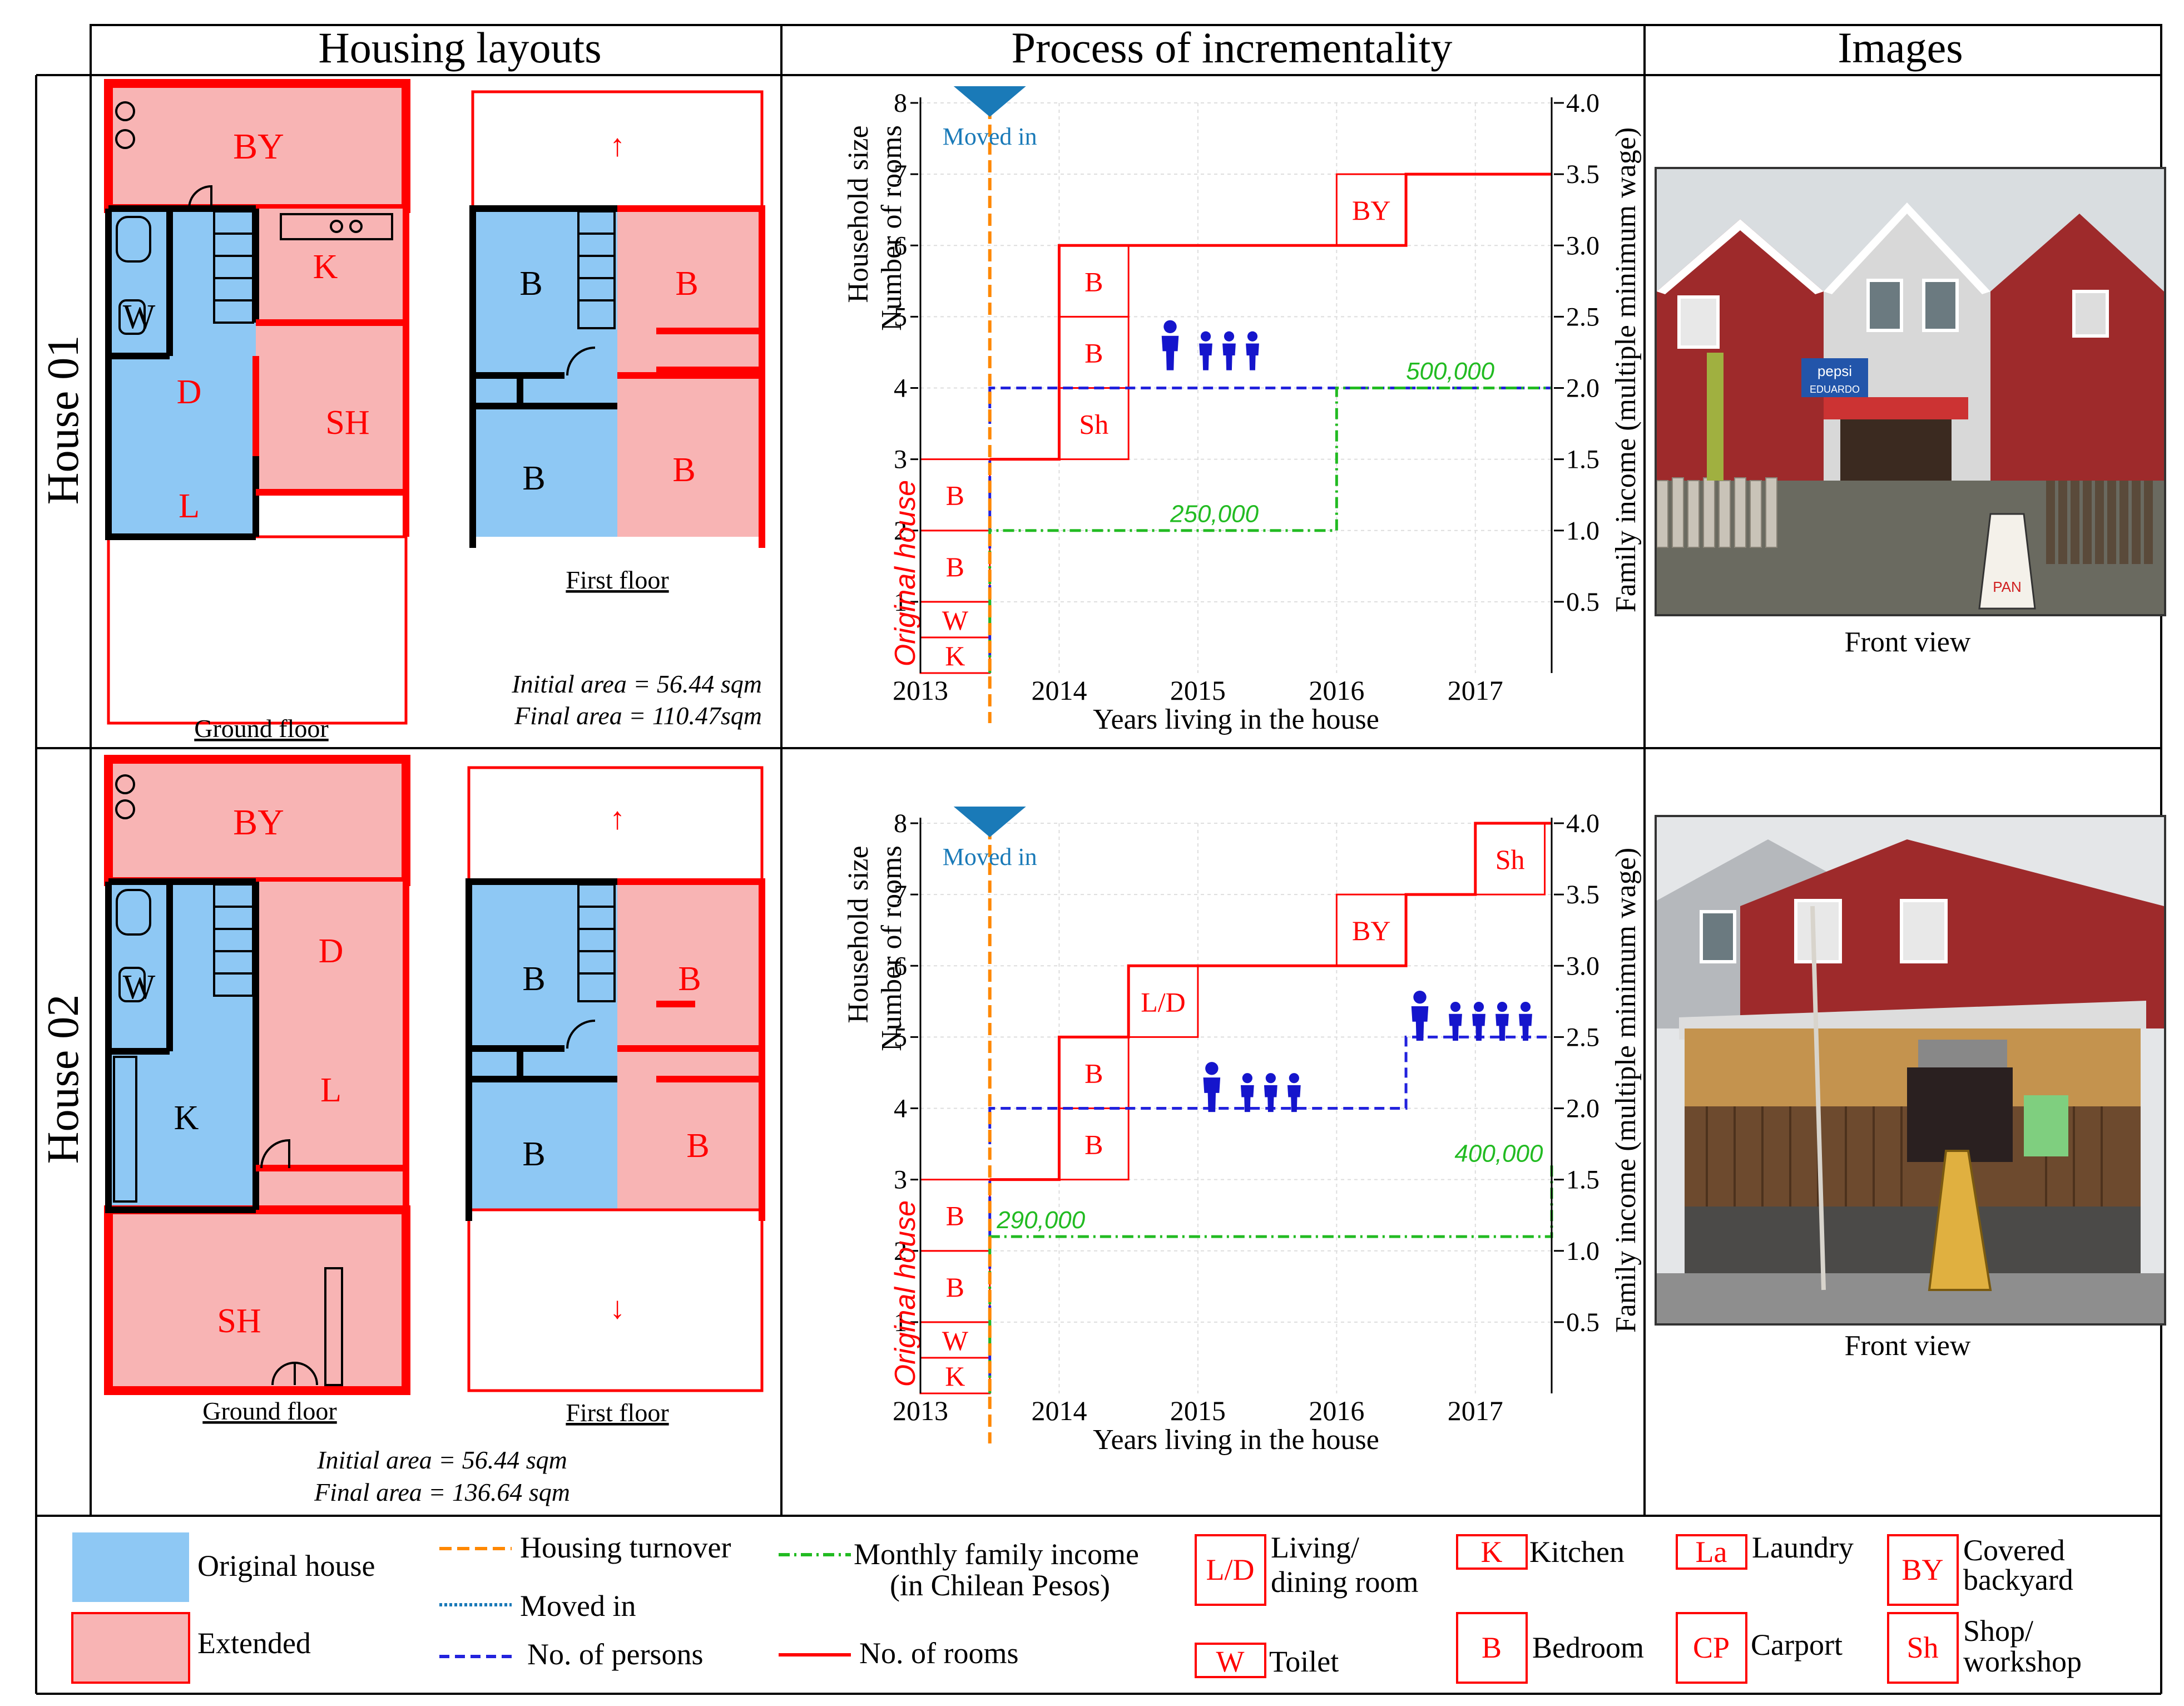 This screenshot has width=2184, height=1706. What do you see at coordinates (1582, 175) in the screenshot?
I see `chart0-ylabel-right-3.5: 3.5` at bounding box center [1582, 175].